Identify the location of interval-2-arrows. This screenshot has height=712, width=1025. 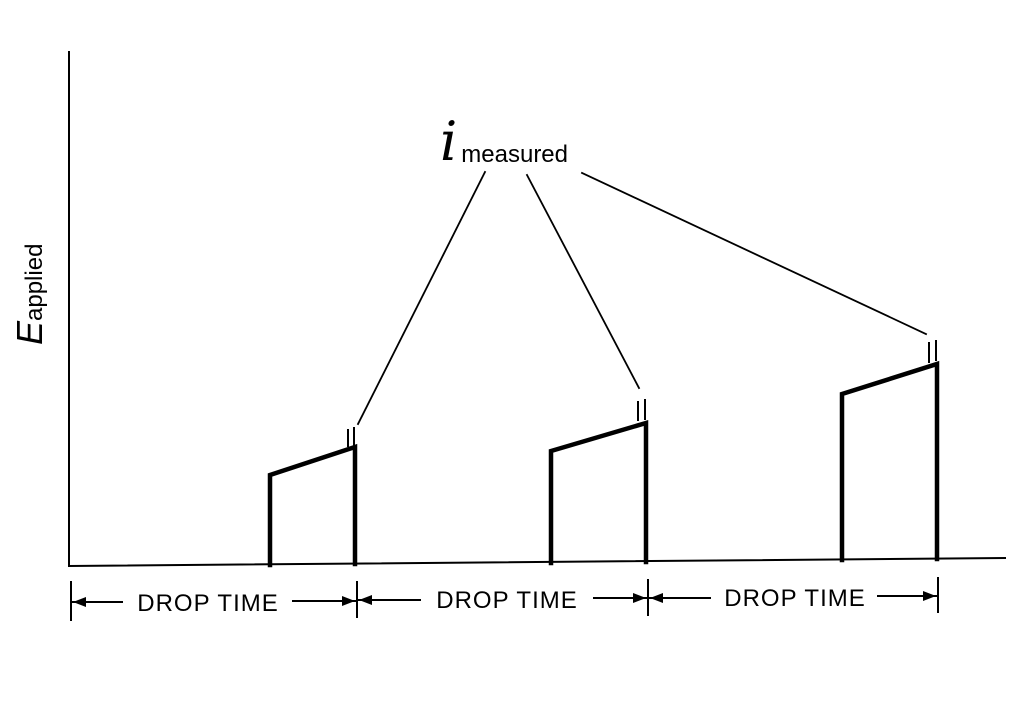
(502, 599).